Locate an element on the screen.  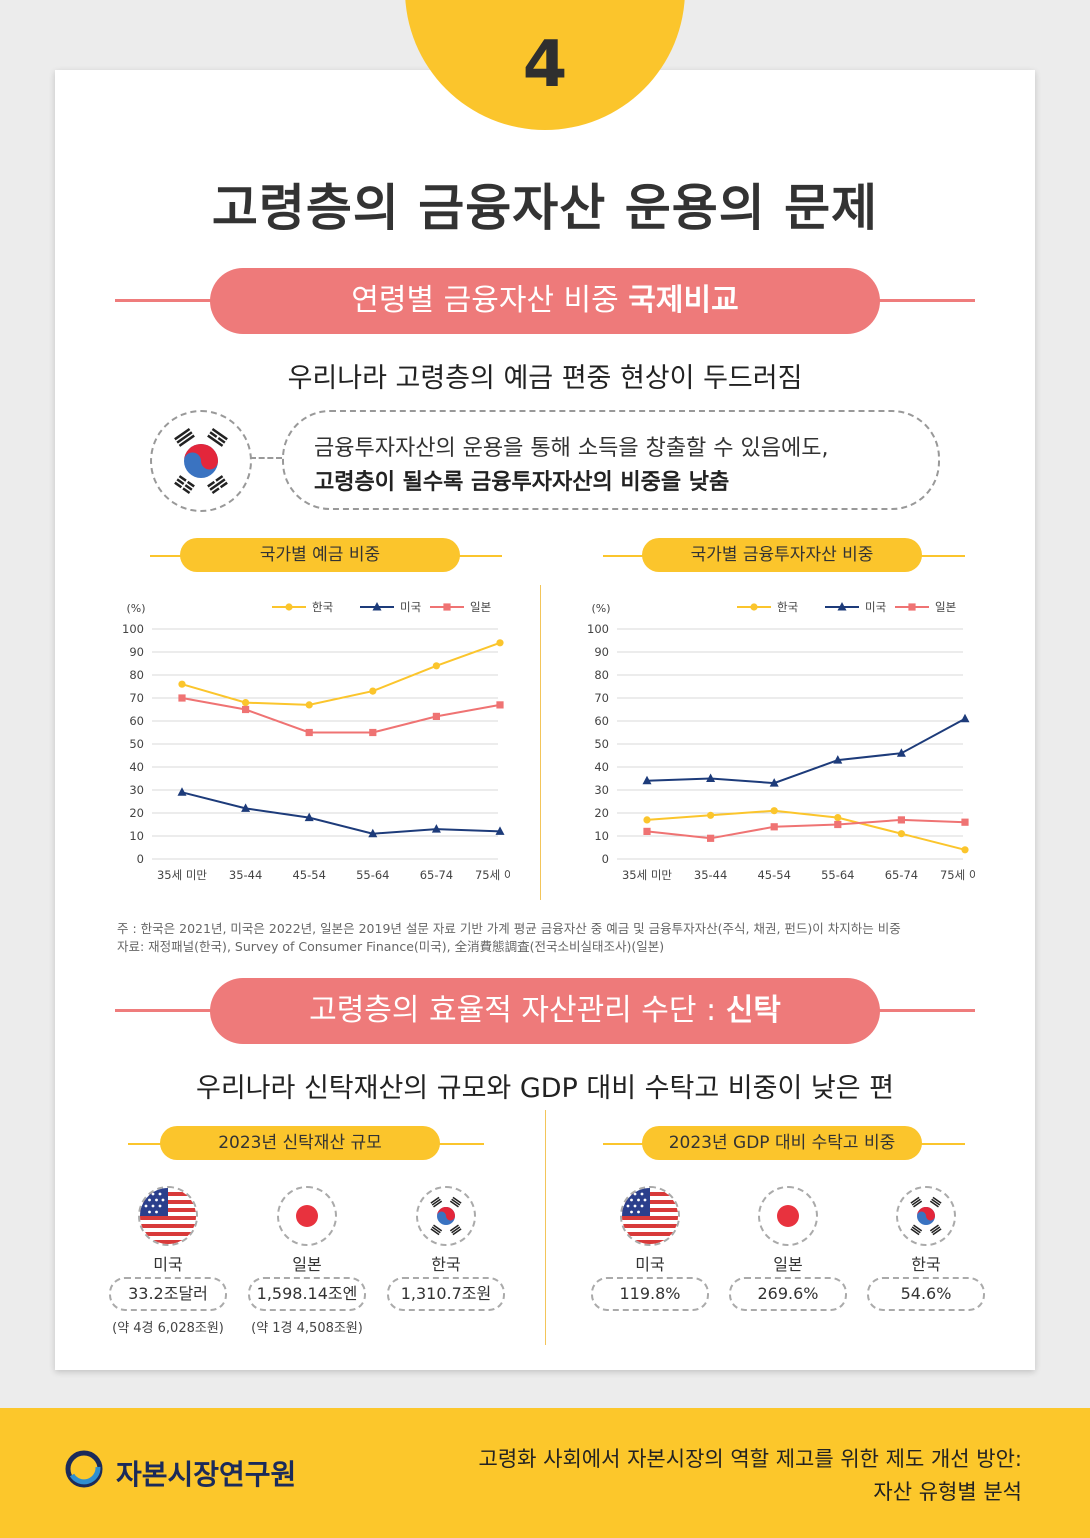
y-tick-label: 90 is located at coordinates (136, 652).